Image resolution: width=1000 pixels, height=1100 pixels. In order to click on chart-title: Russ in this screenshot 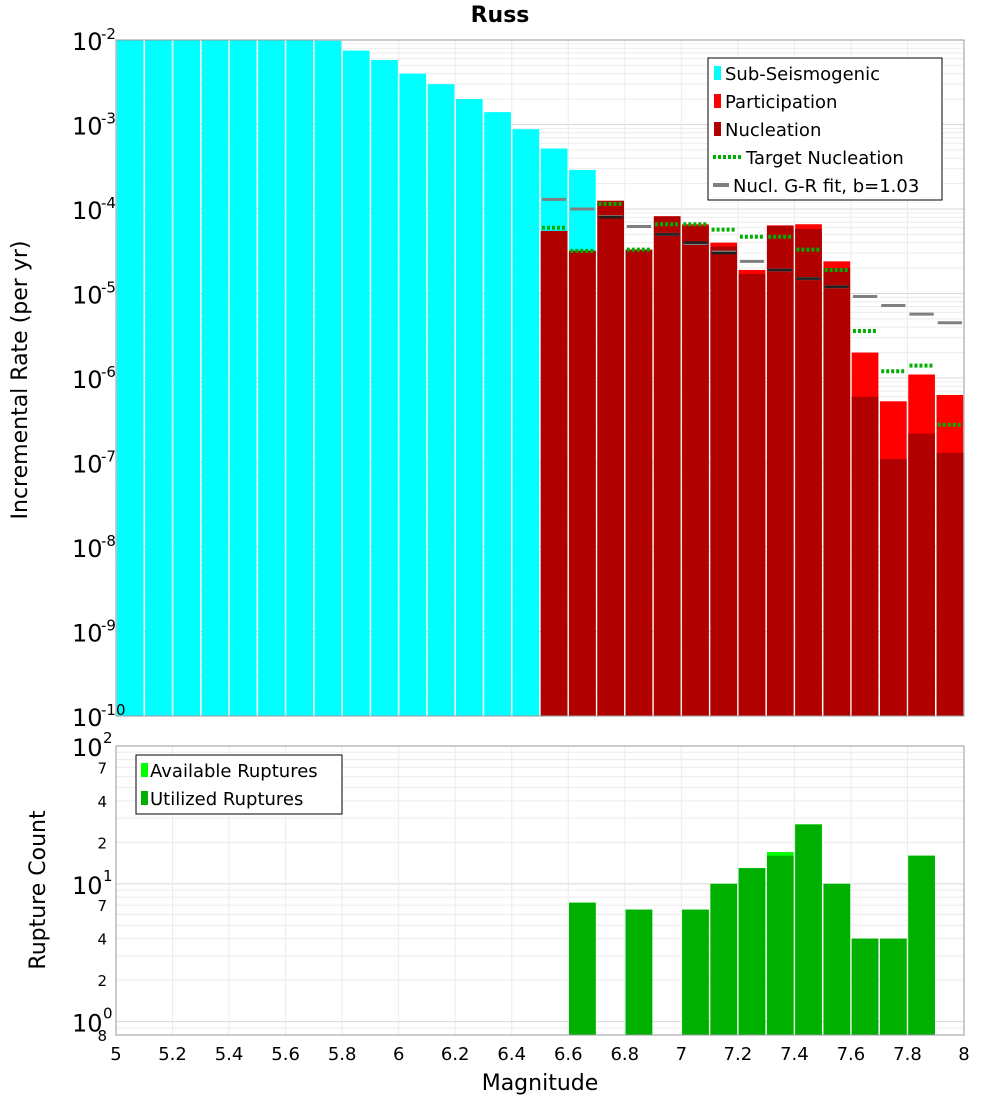, I will do `click(500, 15)`.